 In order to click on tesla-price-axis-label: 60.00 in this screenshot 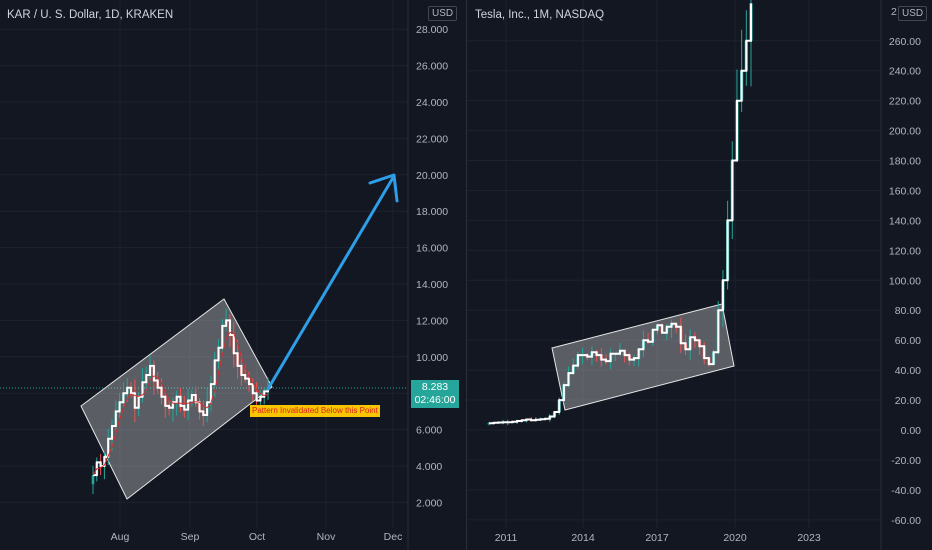, I will do `click(908, 341)`.